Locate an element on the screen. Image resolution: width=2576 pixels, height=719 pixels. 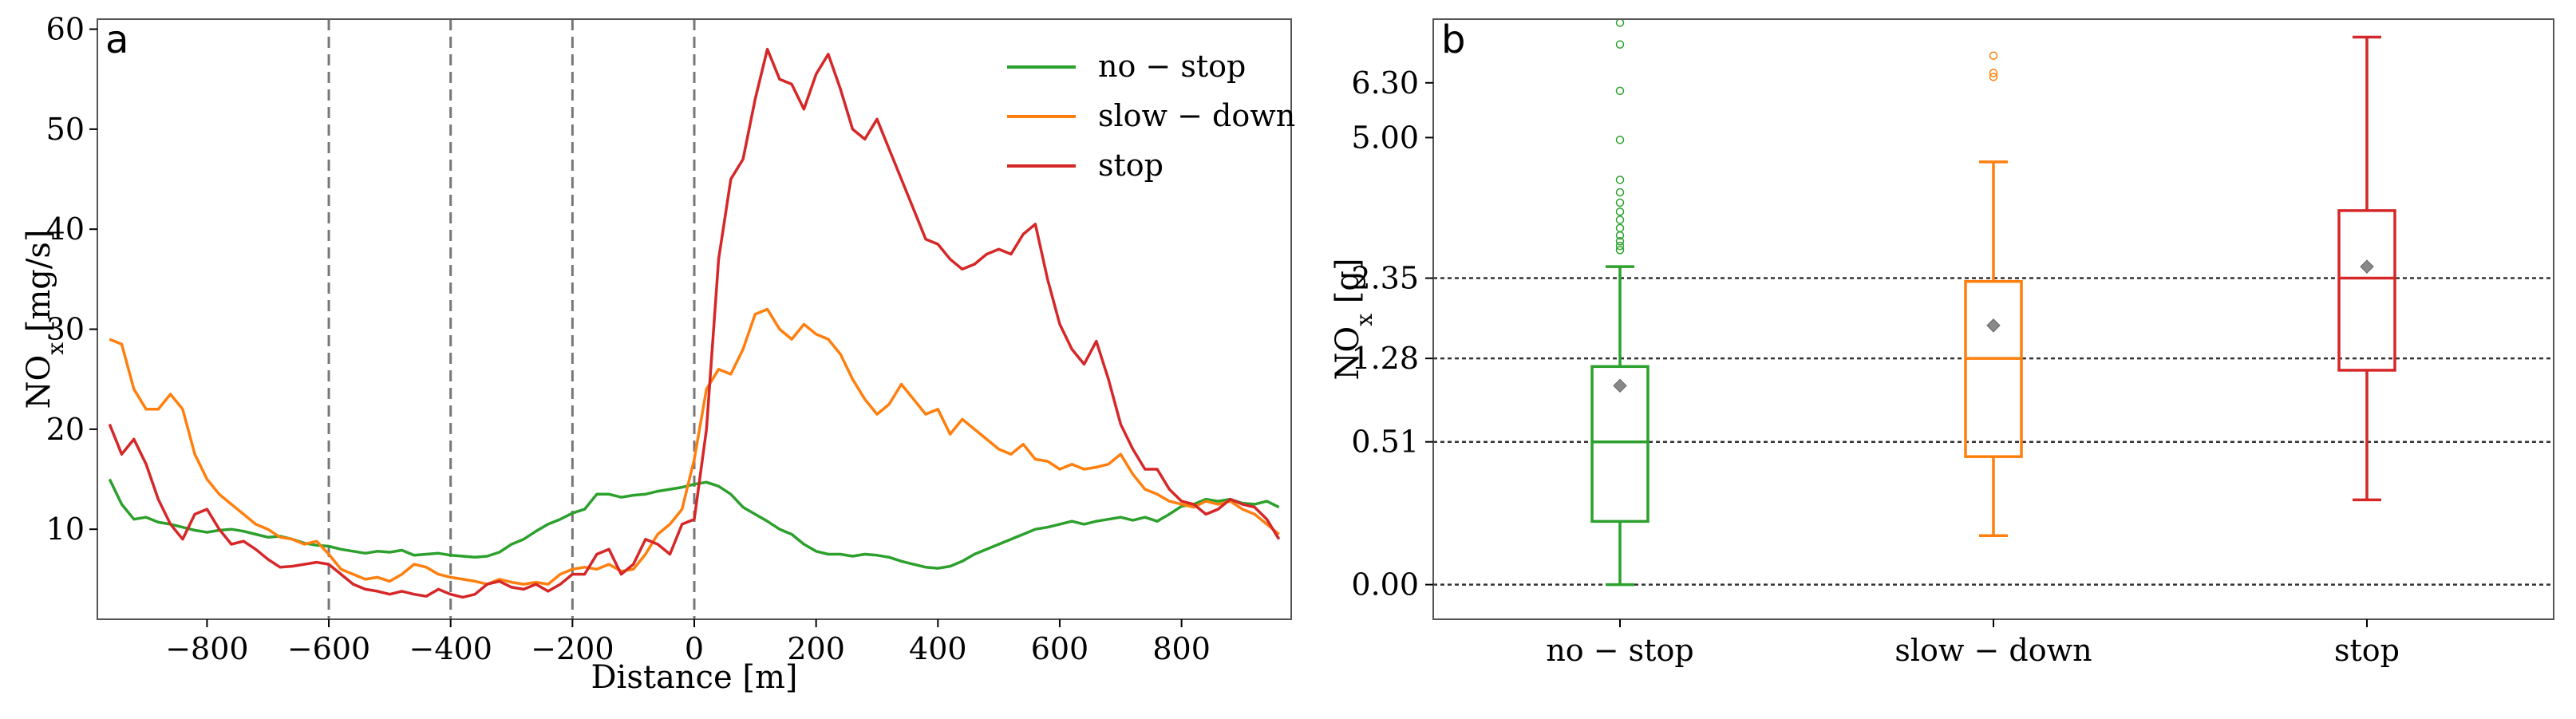
legend-label-1: slow − down is located at coordinates (1196, 115).